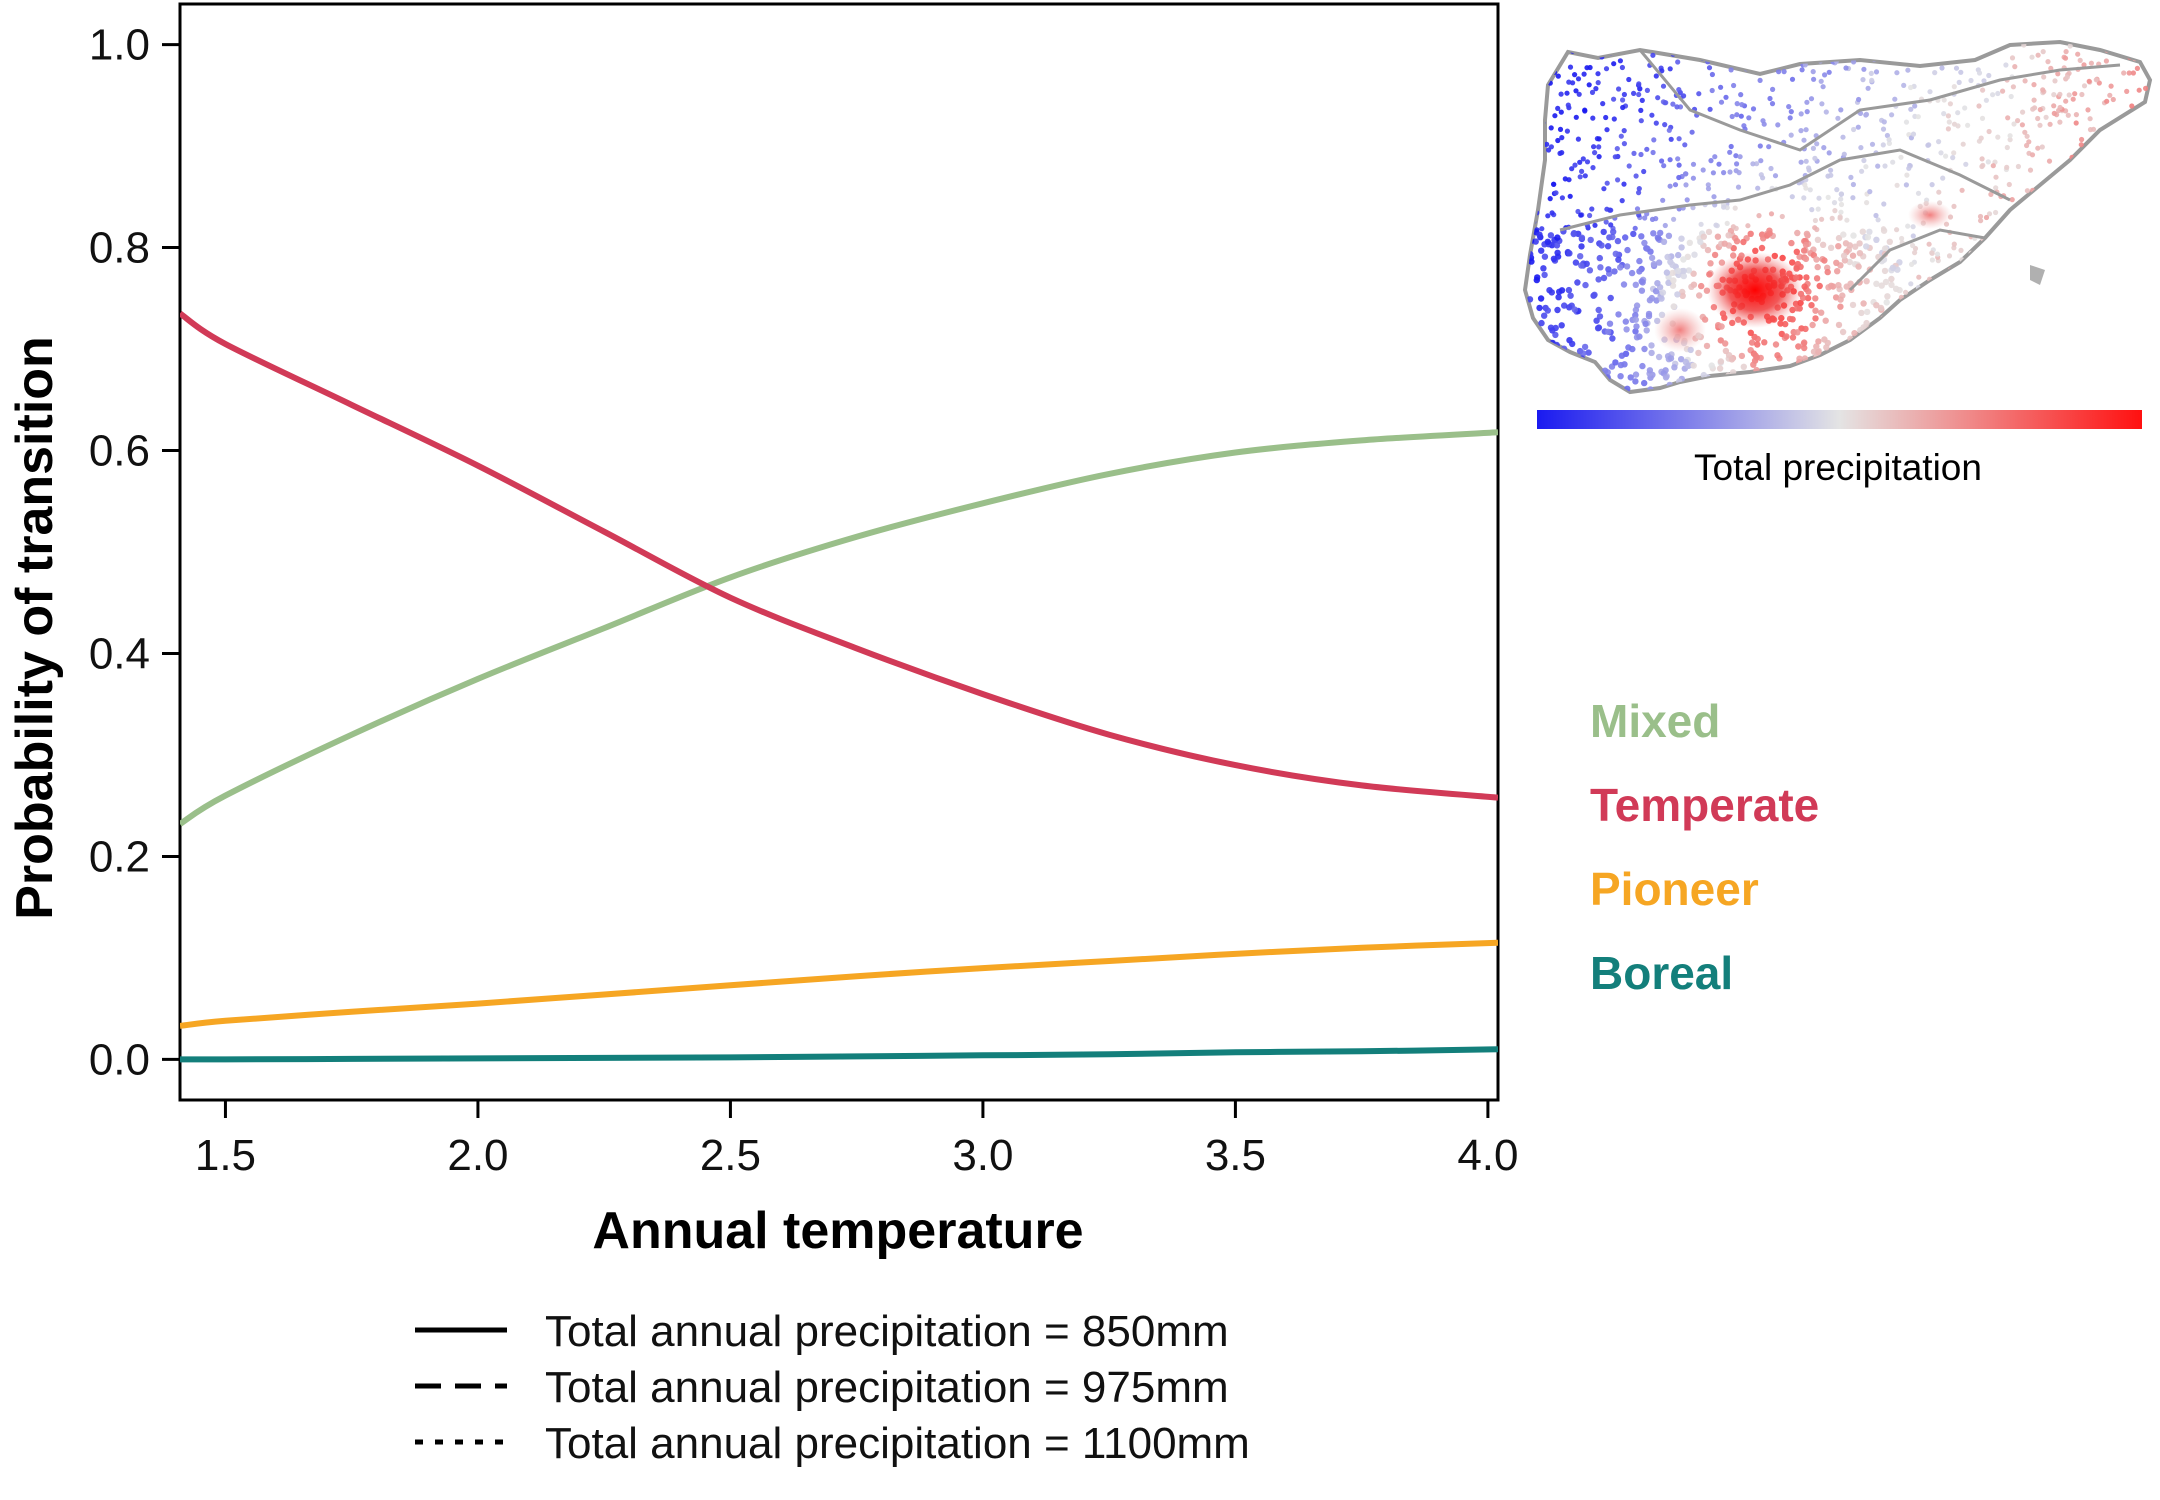 The height and width of the screenshot is (1500, 2160). Describe the element at coordinates (1487, 1155) in the screenshot. I see `x-tick-label: 4.0` at that location.